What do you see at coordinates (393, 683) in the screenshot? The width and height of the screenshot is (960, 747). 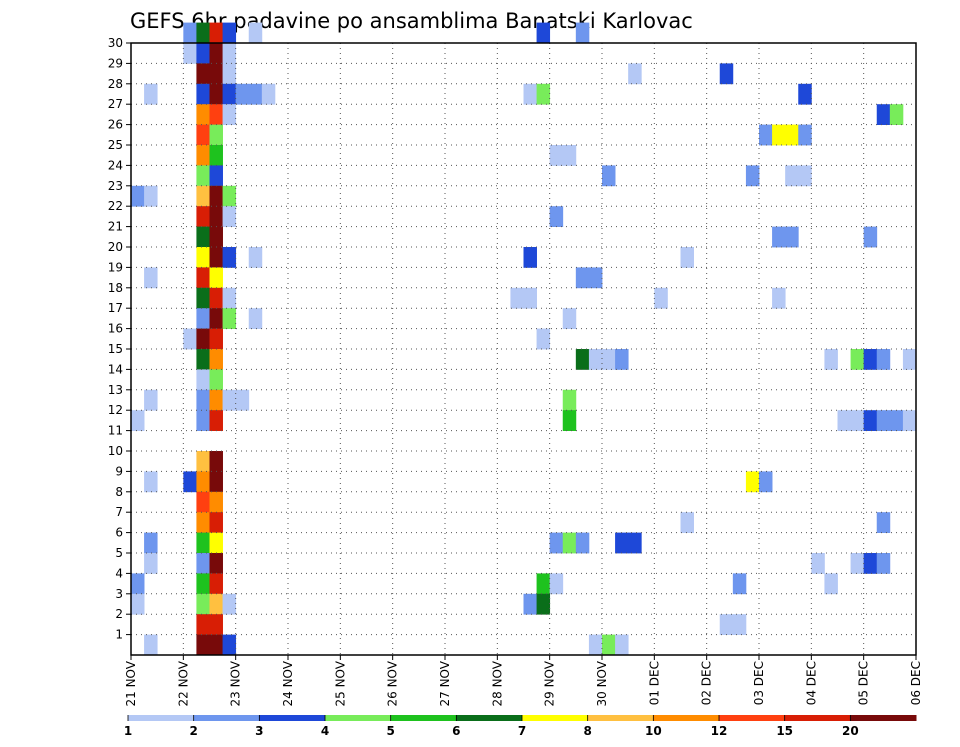 I see `x-tick-label: 26 NOV` at bounding box center [393, 683].